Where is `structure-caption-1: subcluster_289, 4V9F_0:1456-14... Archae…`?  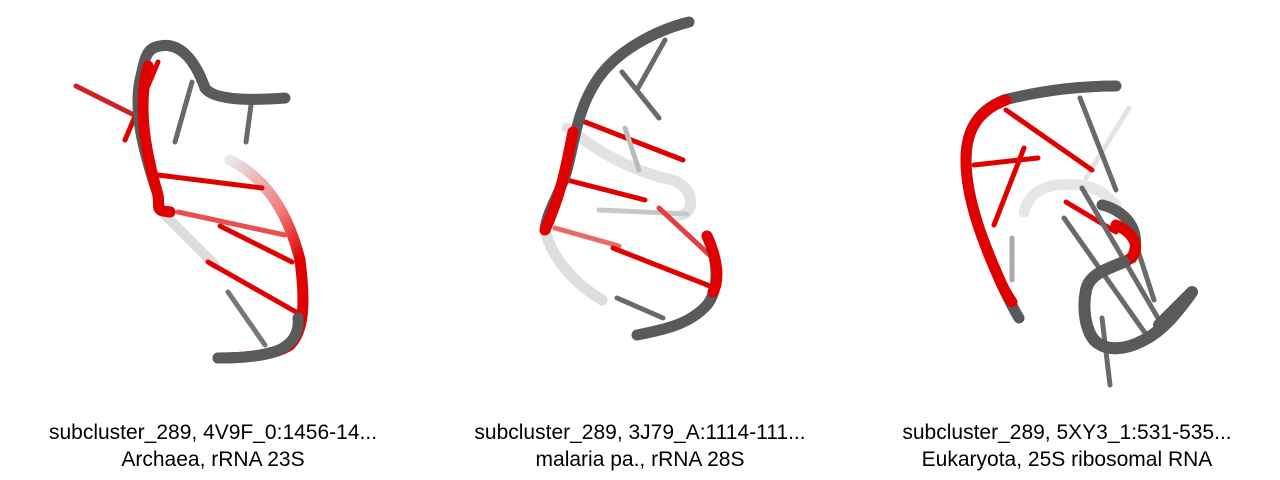 structure-caption-1: subcluster_289, 4V9F_0:1456-14... Archae… is located at coordinates (213, 446).